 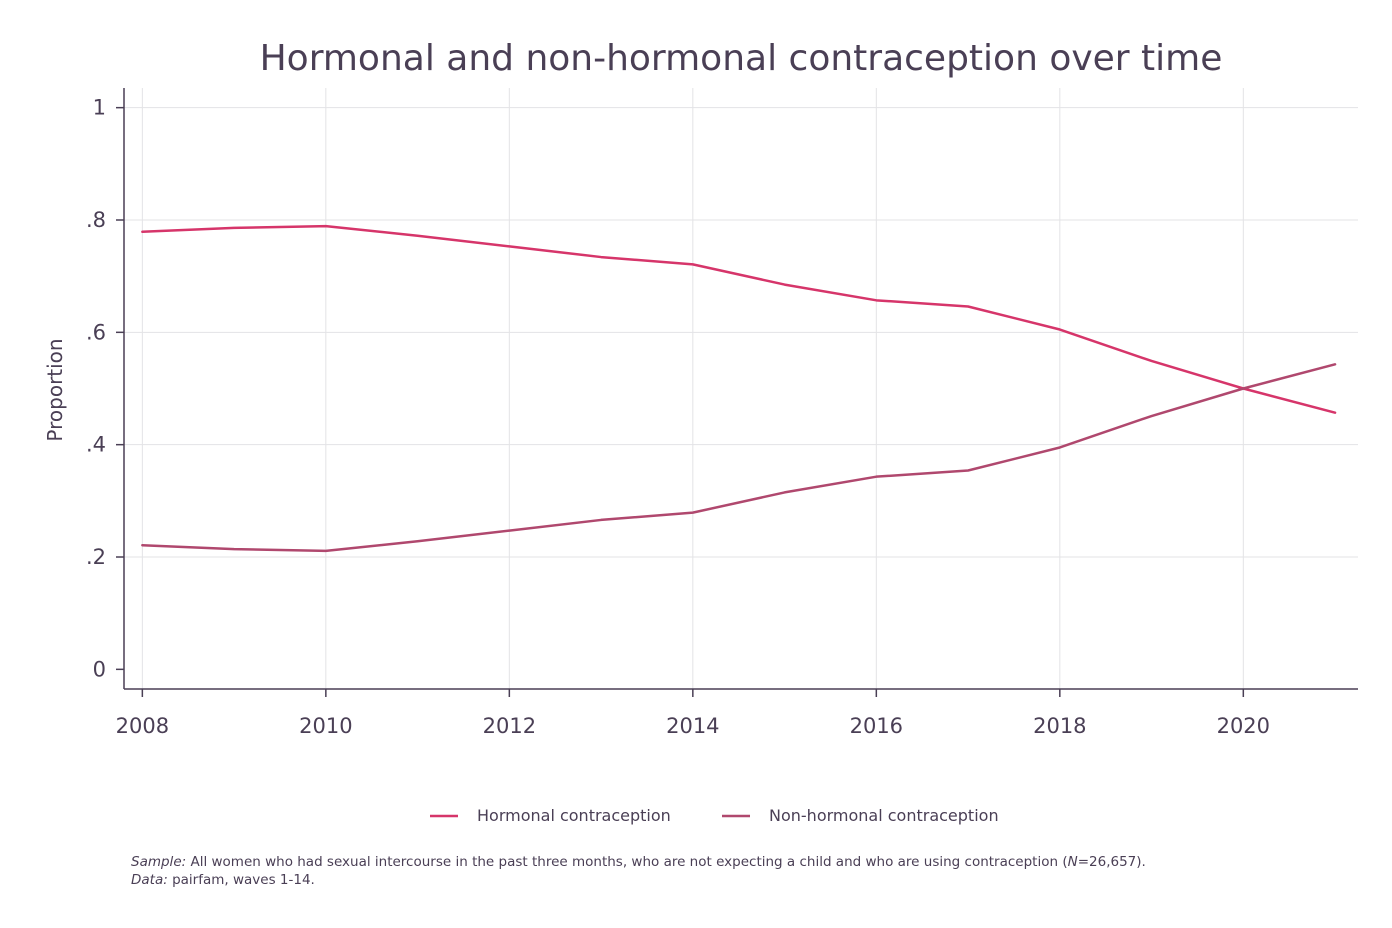 I want to click on y-tick-label: .2, so click(x=96, y=557).